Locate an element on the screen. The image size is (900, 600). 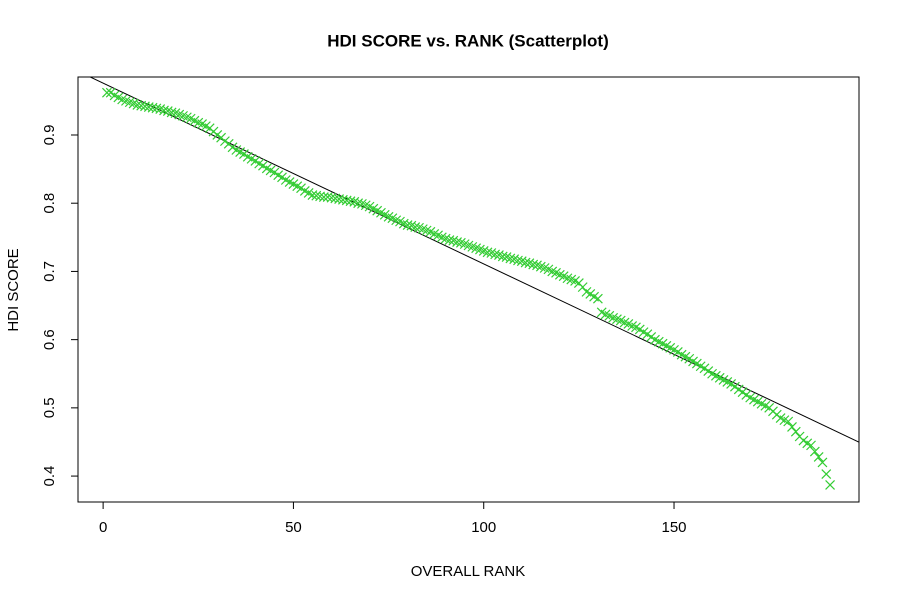
y-tick-label: 0.9 is located at coordinates (49, 135).